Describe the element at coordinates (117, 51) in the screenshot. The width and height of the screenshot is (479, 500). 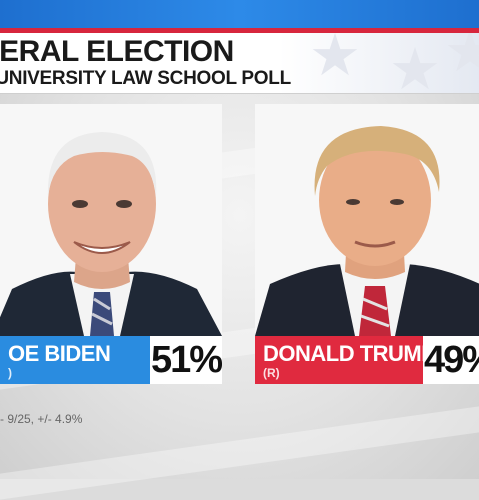
I see `graphic-title: NERAL ELECTION` at that location.